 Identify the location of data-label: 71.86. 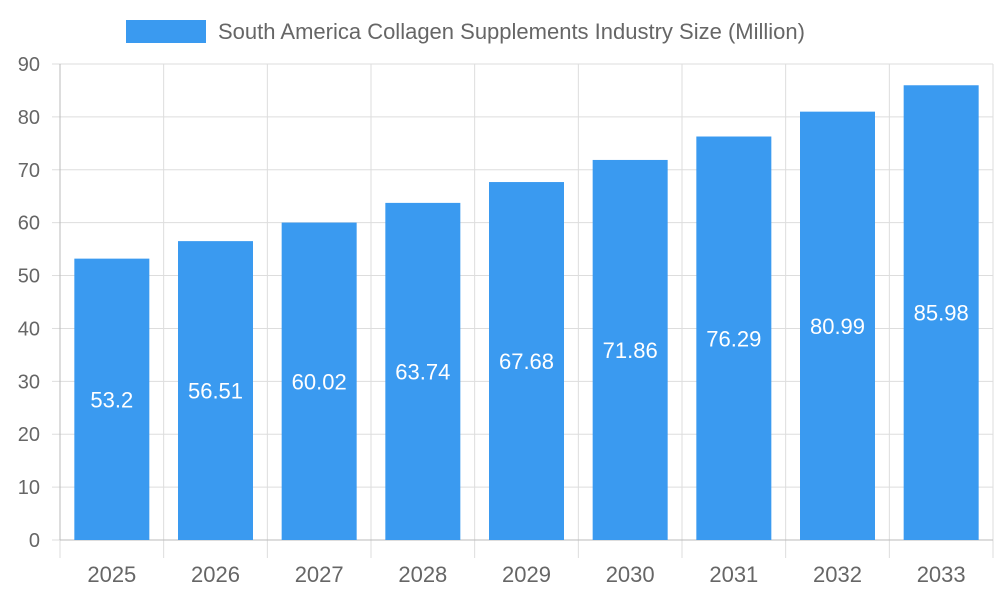
(630, 350).